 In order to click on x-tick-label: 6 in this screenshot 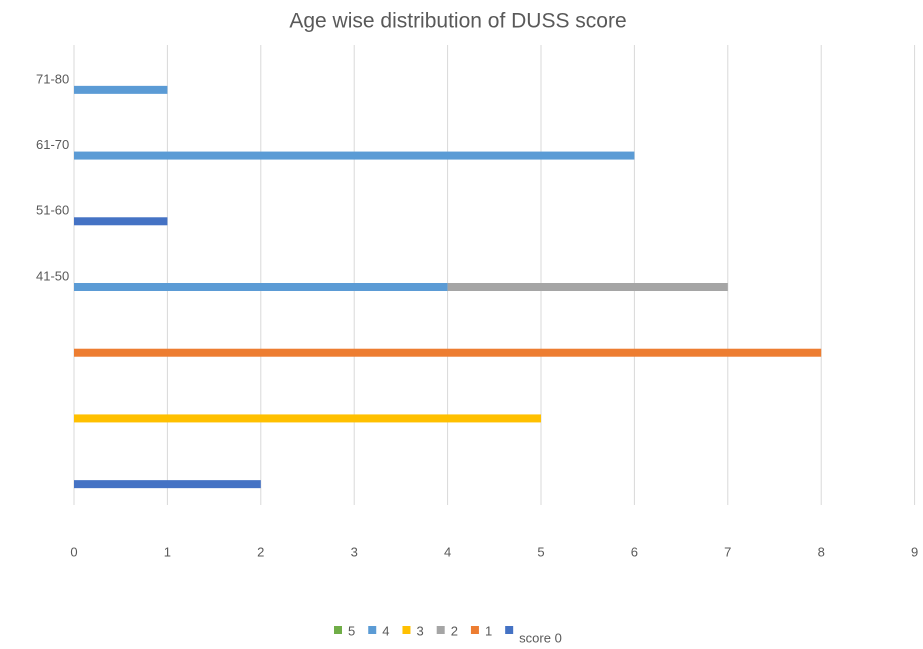, I will do `click(634, 551)`.